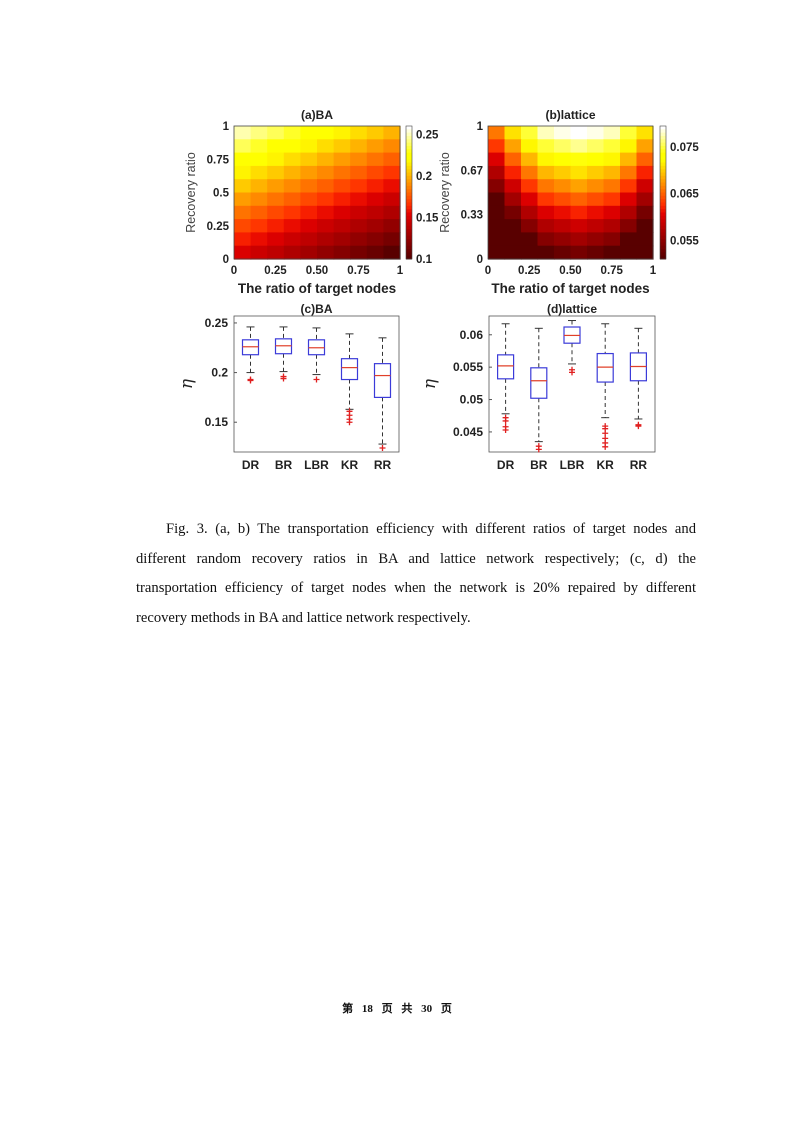 Image resolution: width=794 pixels, height=1123 pixels. What do you see at coordinates (539, 465) in the screenshot?
I see `category-label: BR` at bounding box center [539, 465].